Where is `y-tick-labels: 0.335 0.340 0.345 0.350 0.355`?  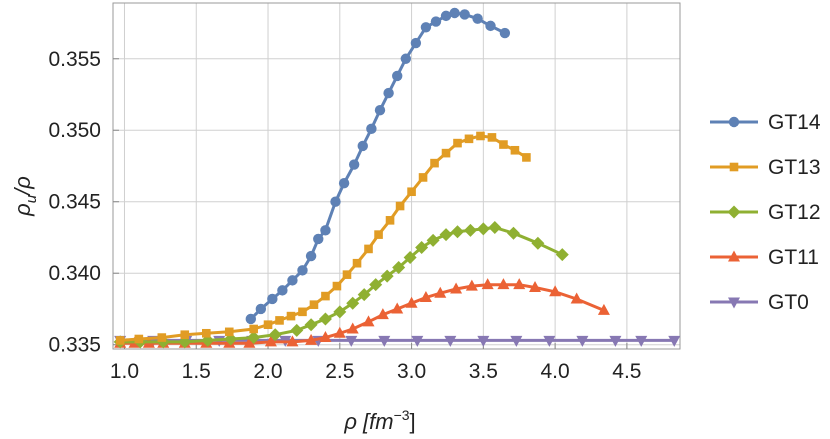
y-tick-labels: 0.335 0.340 0.345 0.350 0.355 is located at coordinates (74, 202).